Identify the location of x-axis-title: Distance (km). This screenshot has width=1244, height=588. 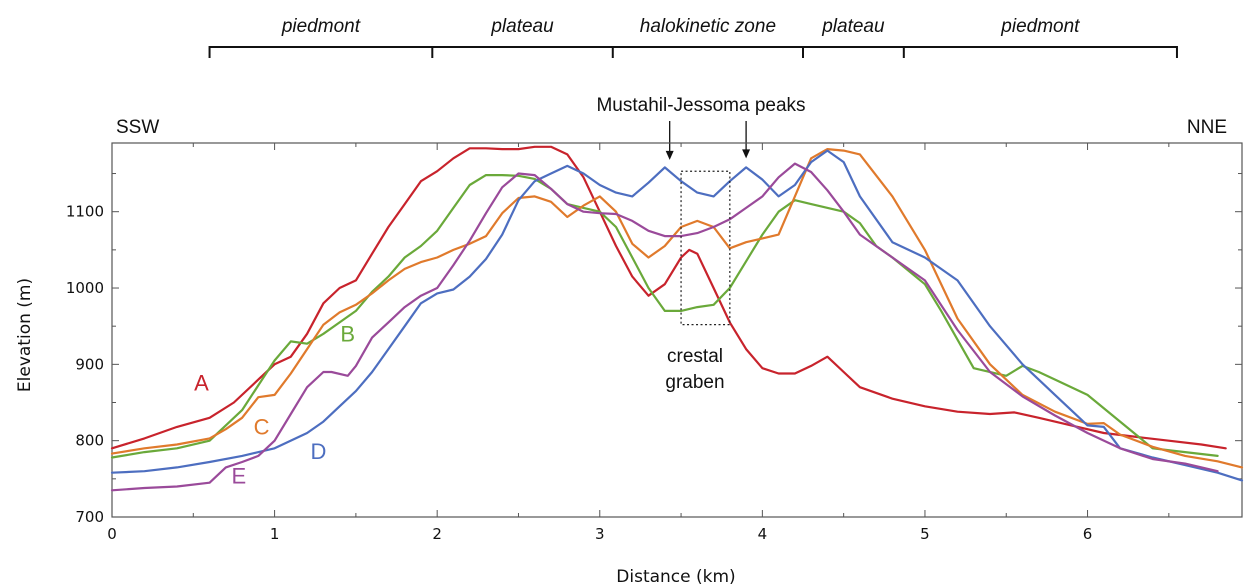
(675, 577).